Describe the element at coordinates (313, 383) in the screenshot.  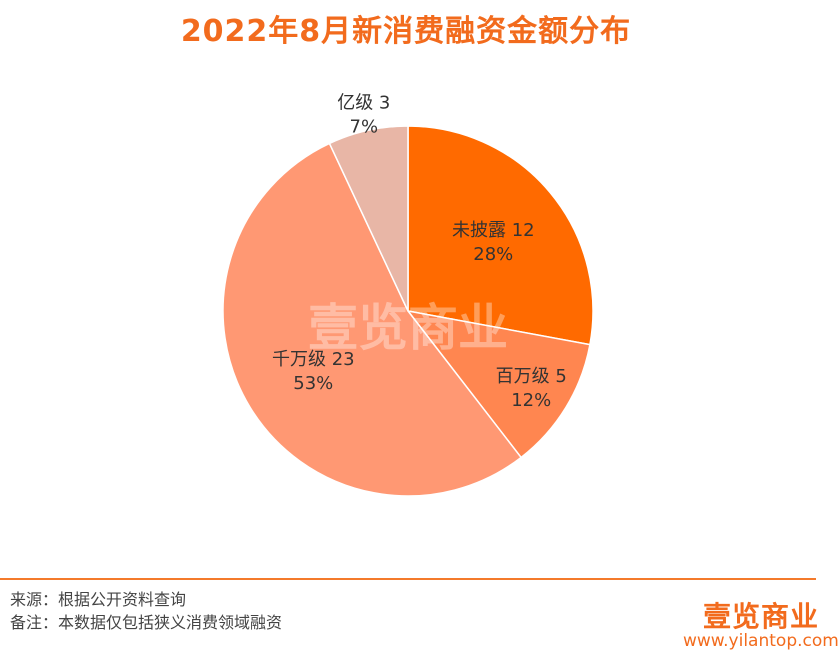
I see `slice-percent-label: 53%` at that location.